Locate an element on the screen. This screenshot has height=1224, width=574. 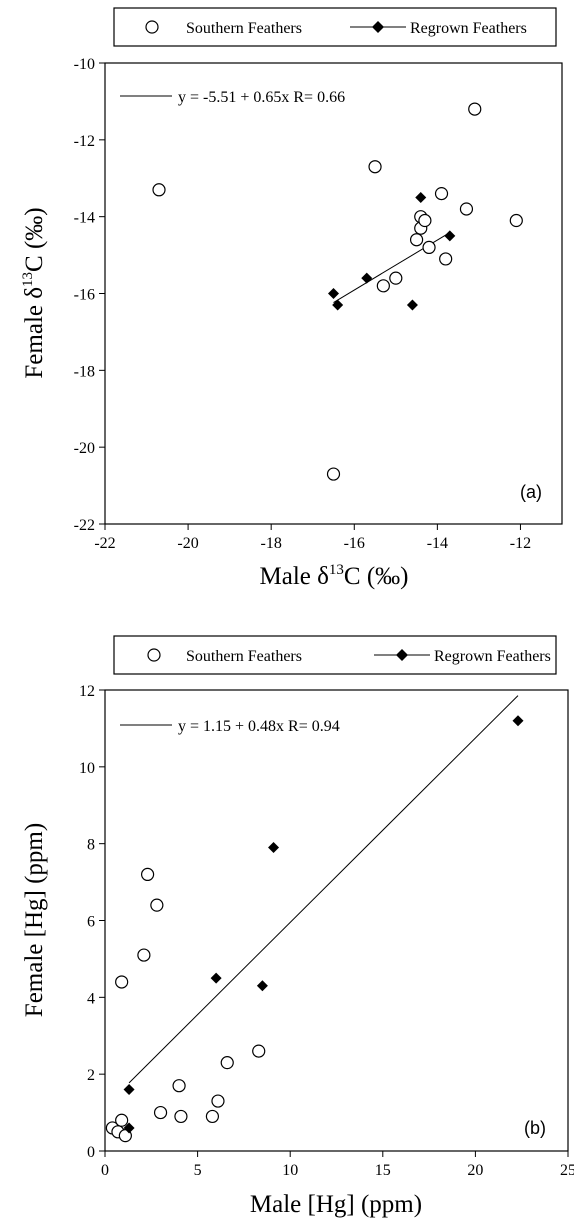
x-tick-label: -22 is located at coordinates (104, 543).